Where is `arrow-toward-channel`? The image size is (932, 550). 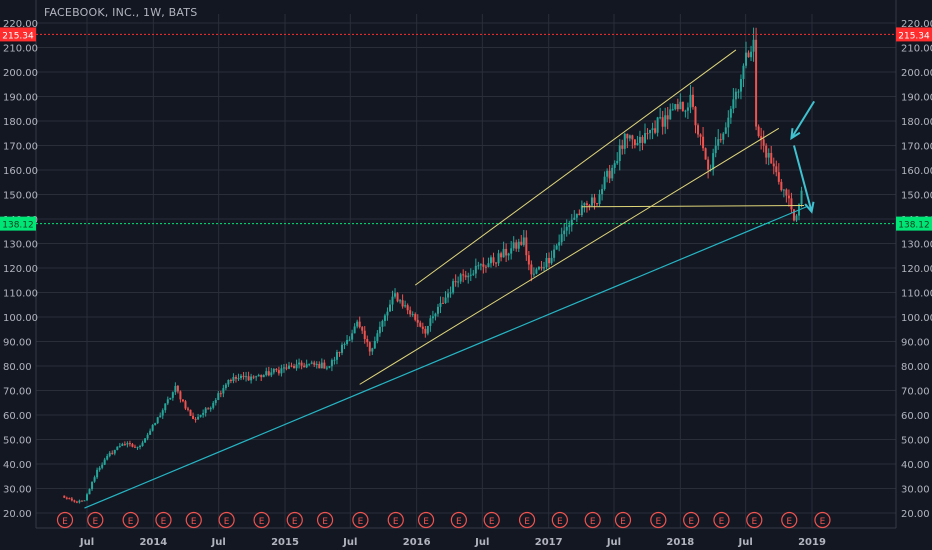
arrow-toward-channel is located at coordinates (803, 120).